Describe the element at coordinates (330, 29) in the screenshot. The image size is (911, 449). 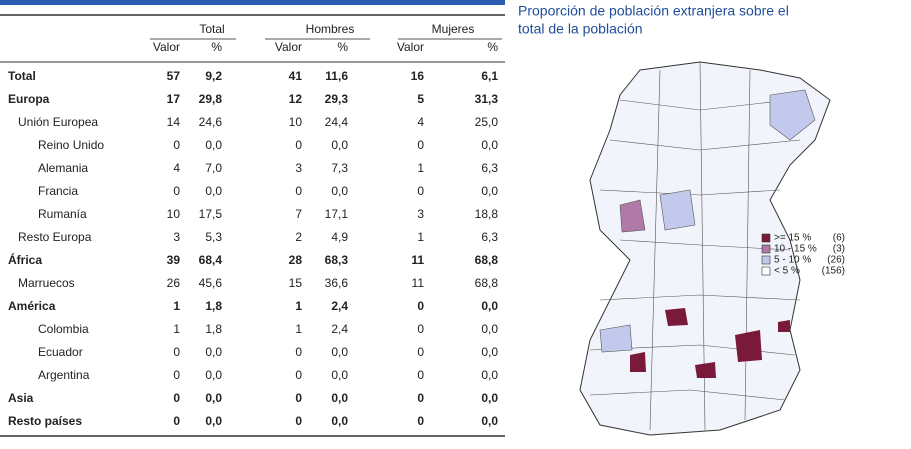
I see `group-header: Hombres` at that location.